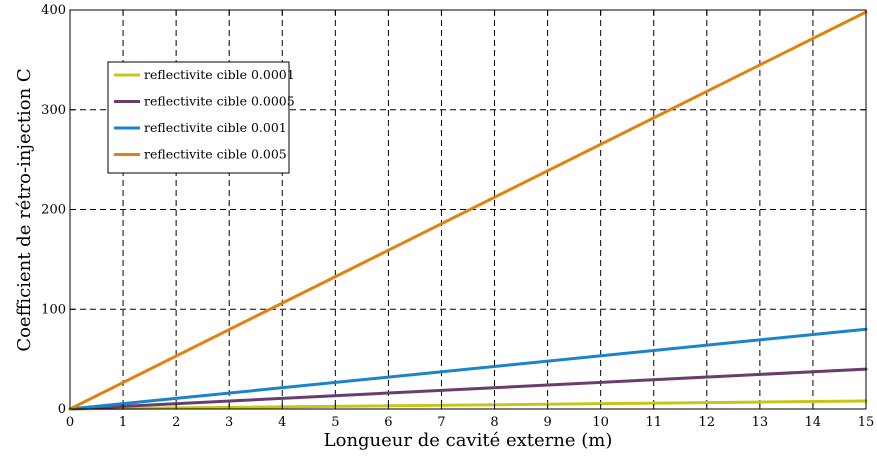  What do you see at coordinates (53, 10) in the screenshot?
I see `y-tick-label: 400` at bounding box center [53, 10].